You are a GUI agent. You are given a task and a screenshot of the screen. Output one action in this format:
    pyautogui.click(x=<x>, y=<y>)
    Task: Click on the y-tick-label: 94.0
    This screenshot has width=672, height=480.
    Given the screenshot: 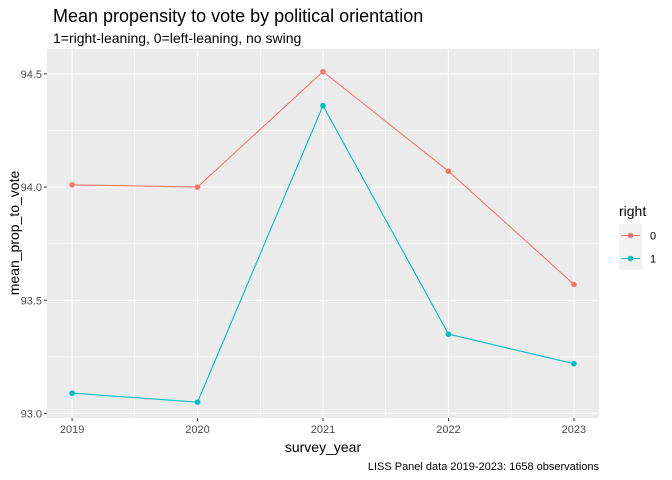 What is the action you would take?
    pyautogui.click(x=31, y=188)
    